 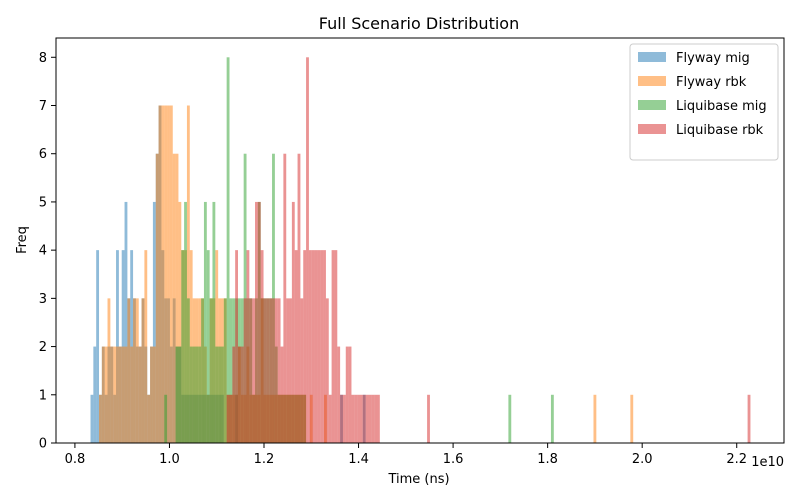 I want to click on y-axis: 0 1 2 3 4 5 6 7 8, so click(x=47, y=251).